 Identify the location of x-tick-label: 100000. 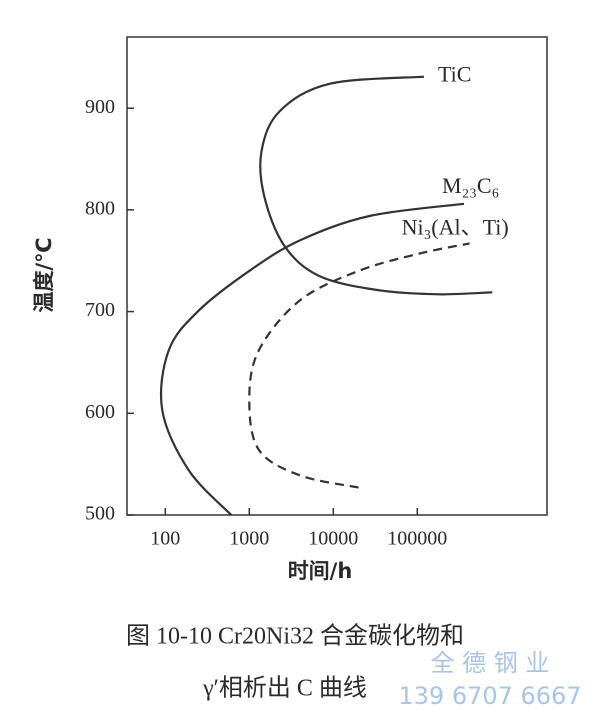
(417, 539).